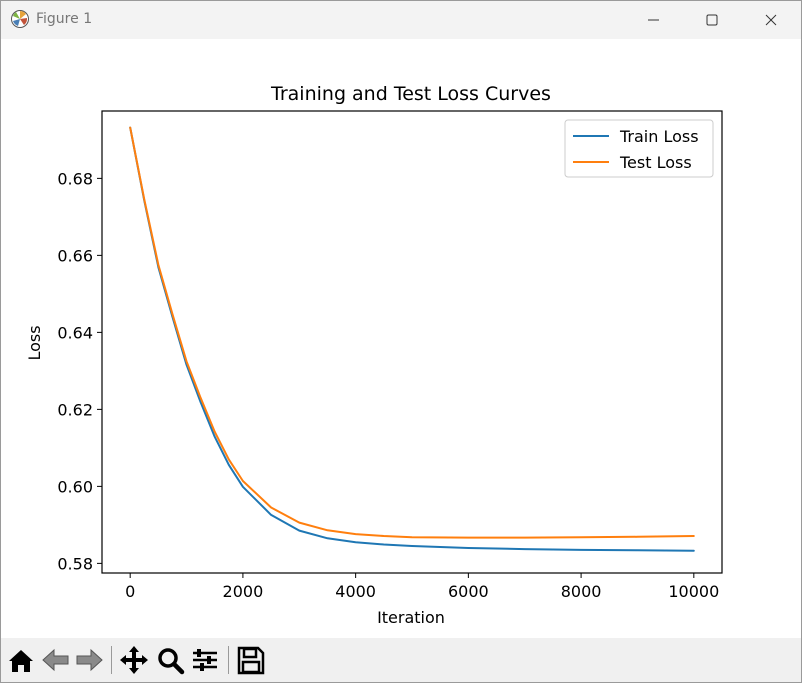 This screenshot has height=683, width=802. I want to click on y-tick-label: 0.64, so click(75, 332).